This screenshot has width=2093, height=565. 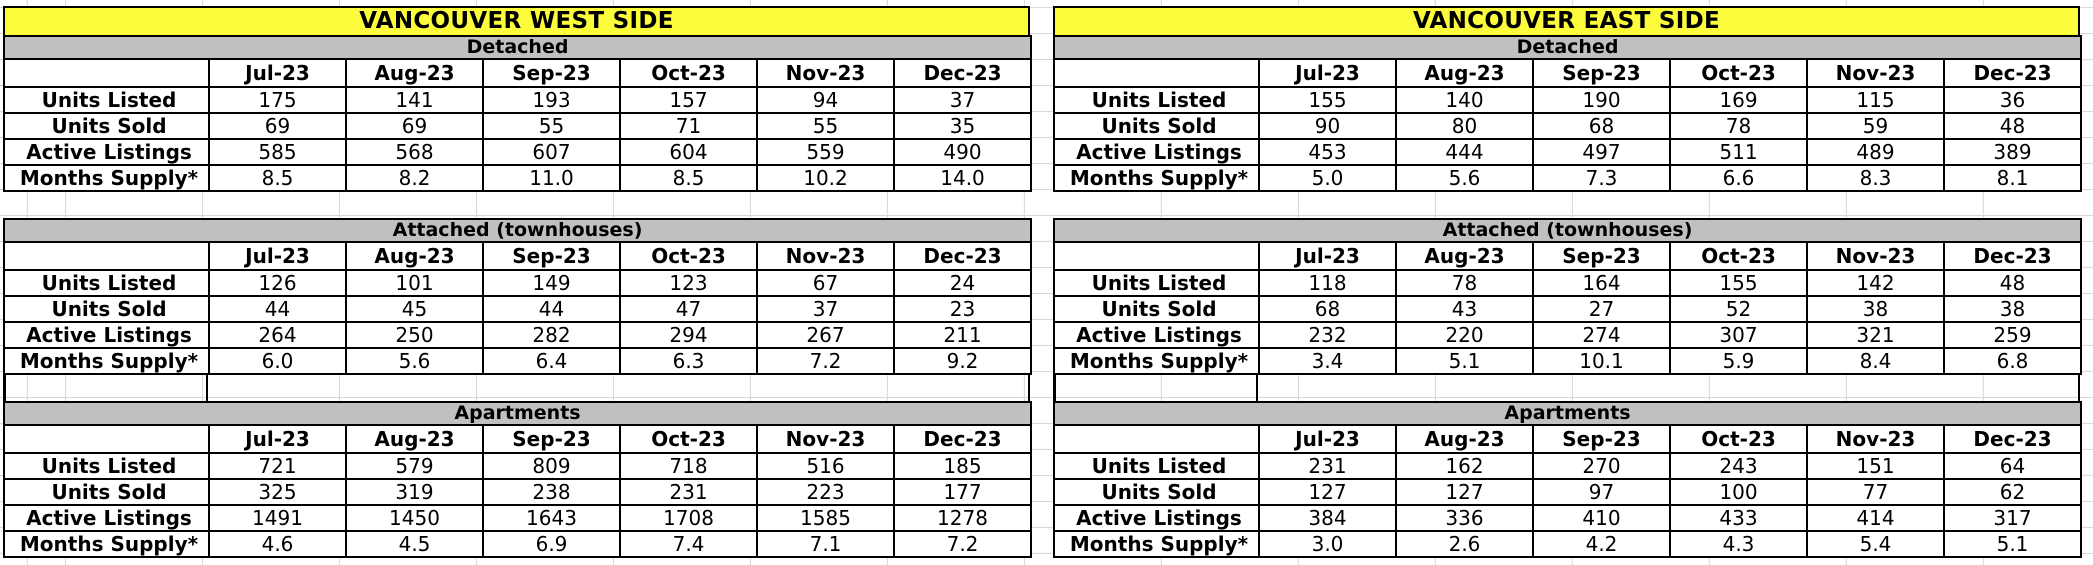 I want to click on data-cell: 238, so click(x=551, y=492).